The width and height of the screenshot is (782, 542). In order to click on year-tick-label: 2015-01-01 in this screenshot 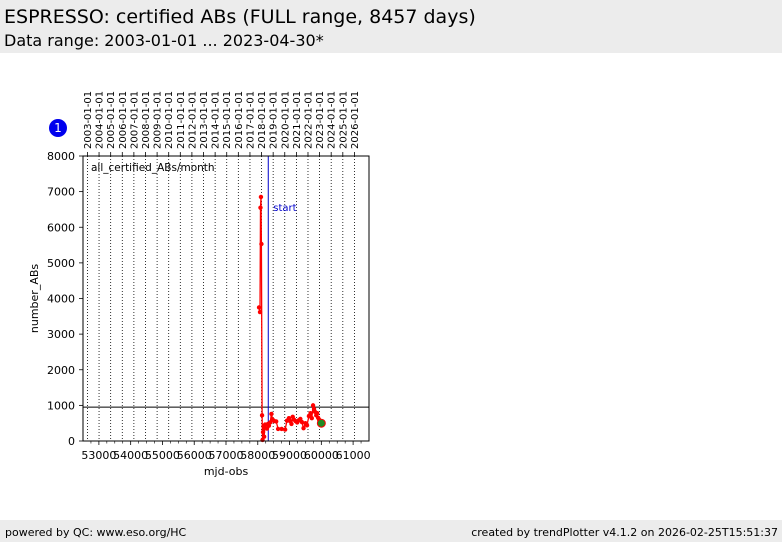, I will do `click(227, 120)`.